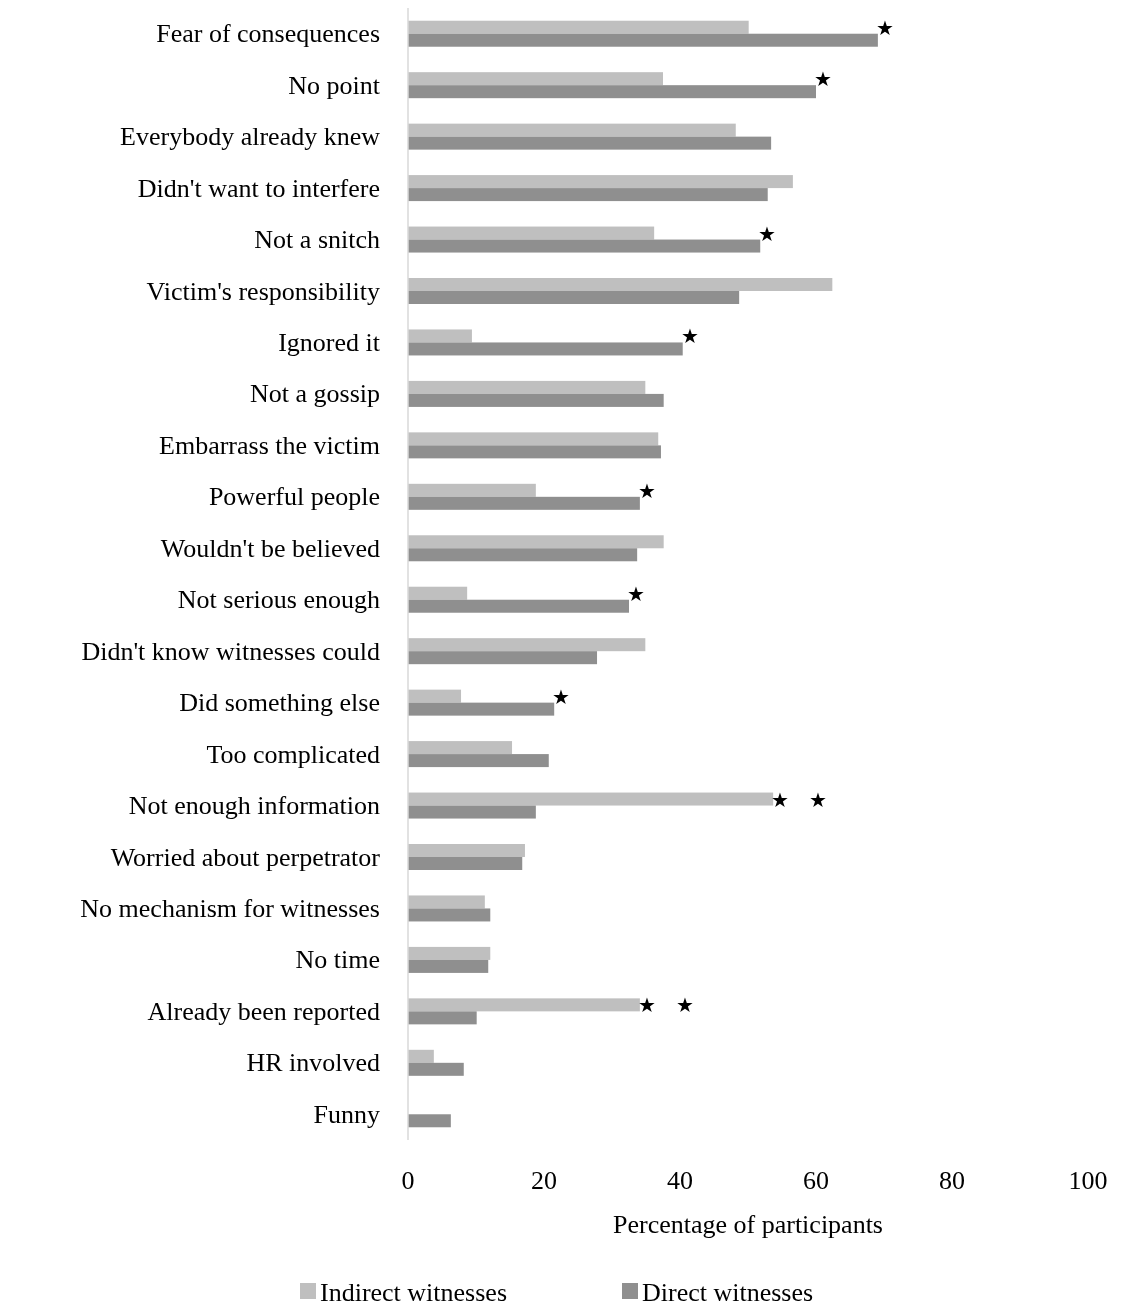 The width and height of the screenshot is (1121, 1307). Describe the element at coordinates (680, 1180) in the screenshot. I see `x-tick-label: 40` at that location.